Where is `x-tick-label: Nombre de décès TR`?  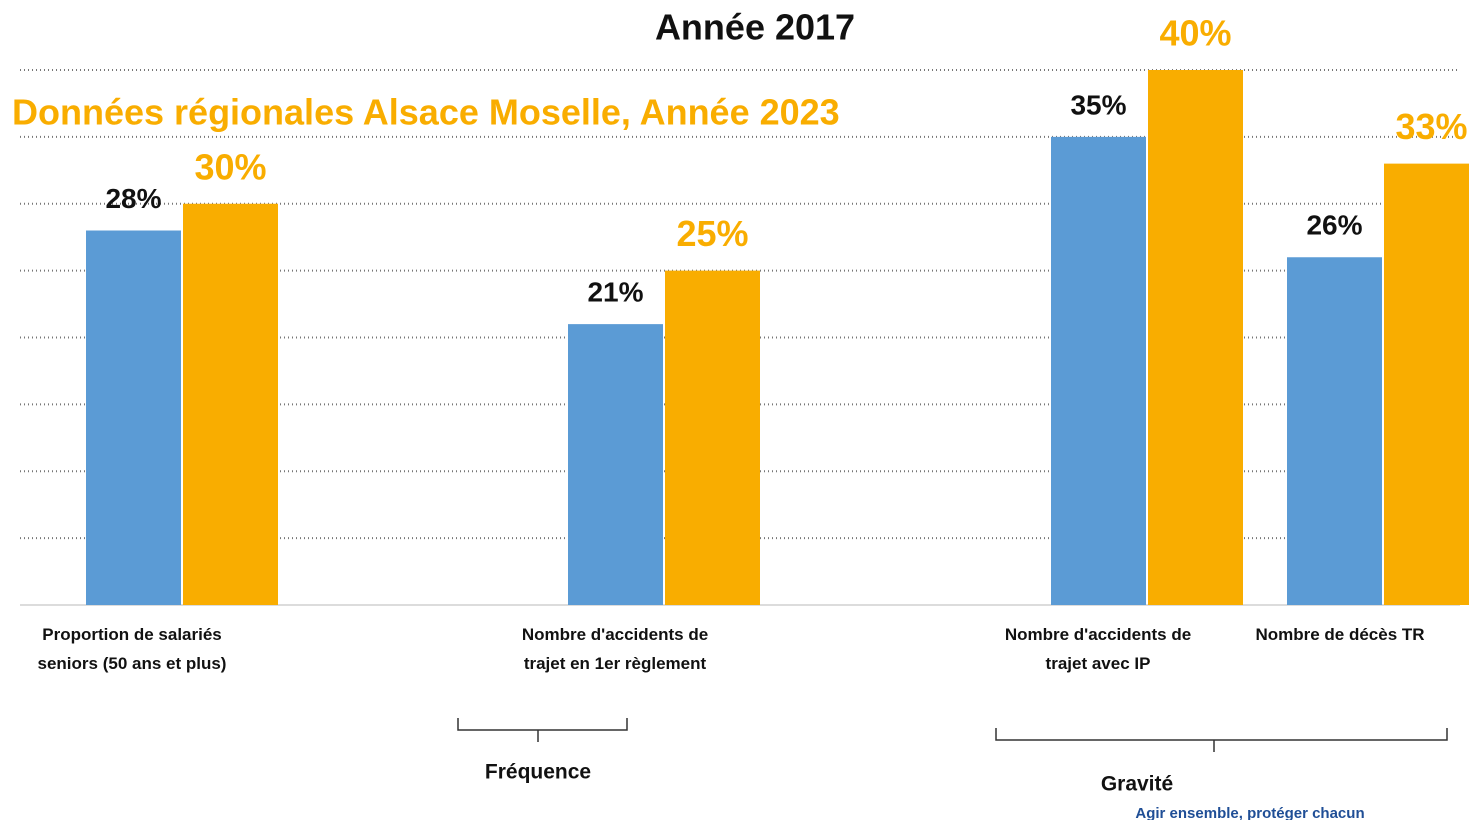
x-tick-label: Nombre de décès TR is located at coordinates (1340, 634).